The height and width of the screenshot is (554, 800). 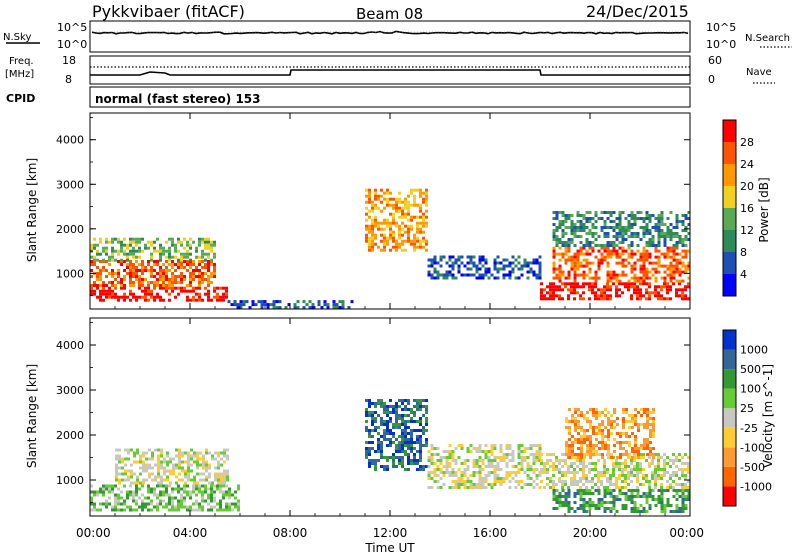 I want to click on y-tick-label: 3000, so click(x=70, y=390).